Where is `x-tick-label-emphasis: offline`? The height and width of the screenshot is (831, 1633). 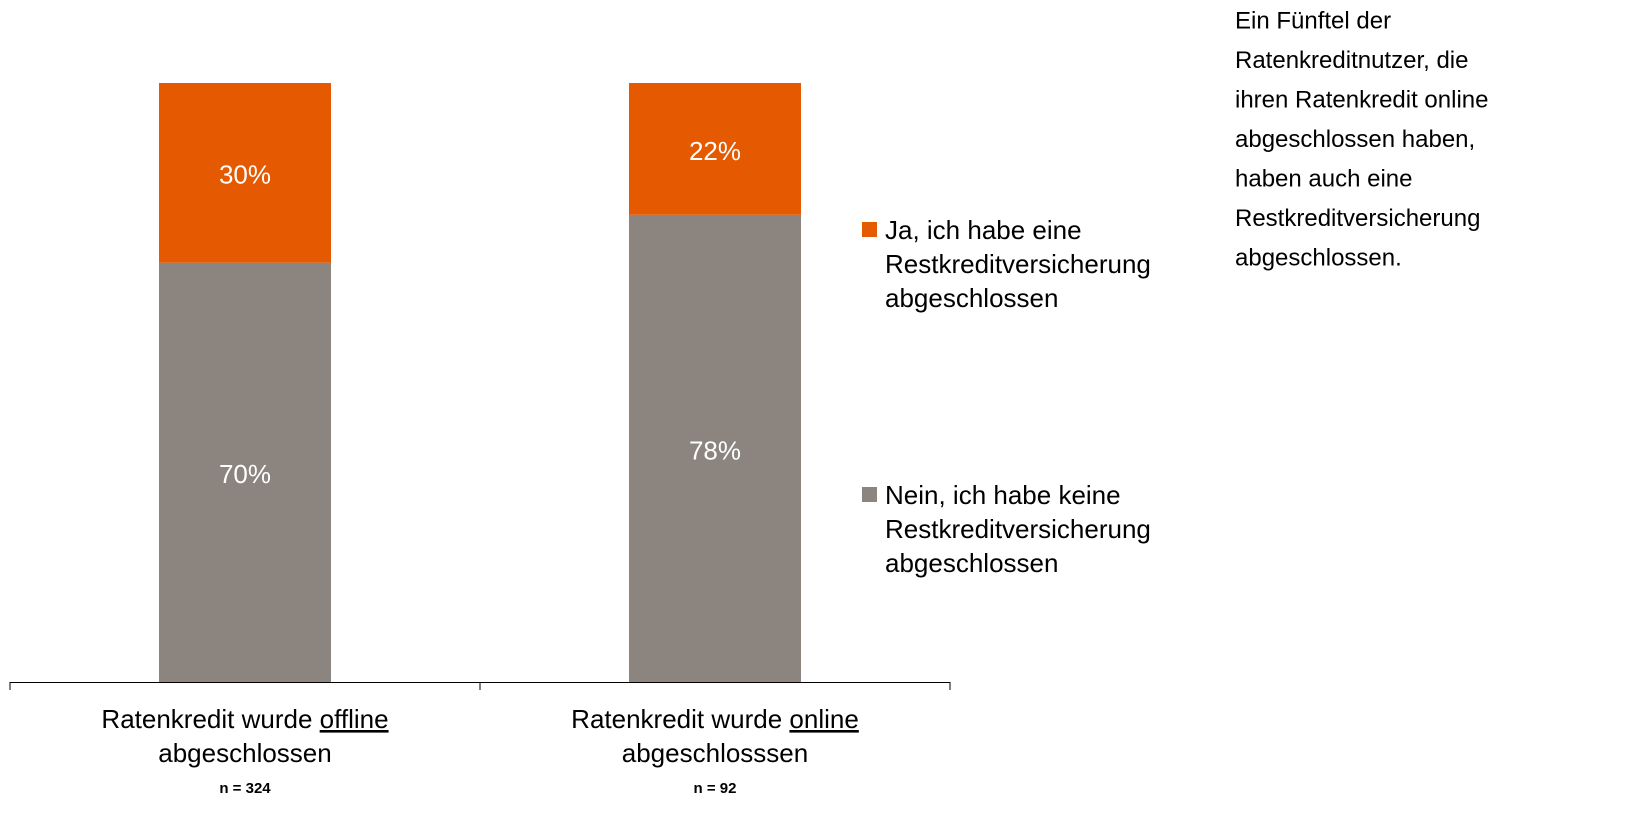
x-tick-label-emphasis: offline is located at coordinates (354, 719).